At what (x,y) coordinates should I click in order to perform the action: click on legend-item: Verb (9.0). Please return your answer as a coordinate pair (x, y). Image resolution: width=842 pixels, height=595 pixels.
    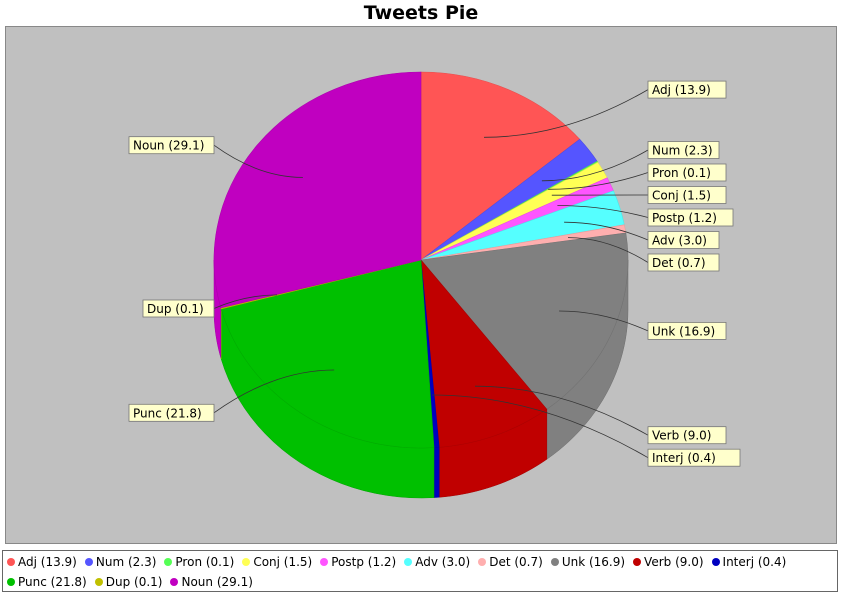
    Looking at the image, I should click on (667, 562).